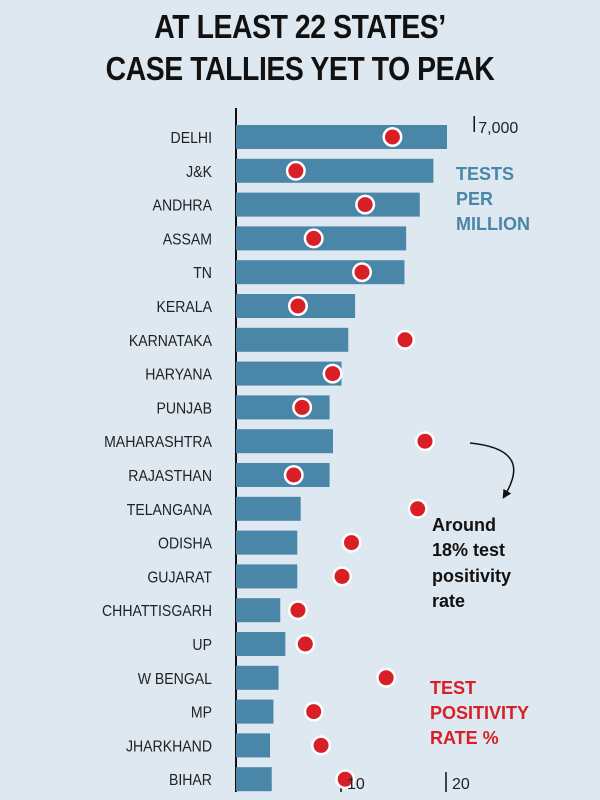 Image resolution: width=600 pixels, height=800 pixels. Describe the element at coordinates (199, 172) in the screenshot. I see `category-label: J&K` at that location.